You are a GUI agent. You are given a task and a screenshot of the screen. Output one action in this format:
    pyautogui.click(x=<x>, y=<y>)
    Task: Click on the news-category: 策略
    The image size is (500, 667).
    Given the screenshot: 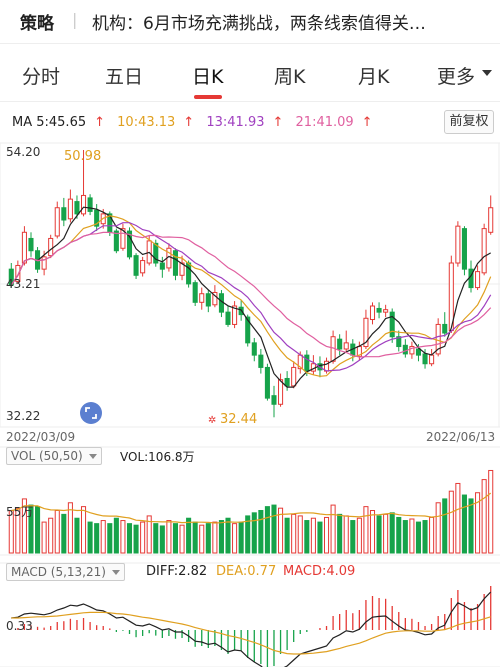 What is the action you would take?
    pyautogui.click(x=37, y=24)
    